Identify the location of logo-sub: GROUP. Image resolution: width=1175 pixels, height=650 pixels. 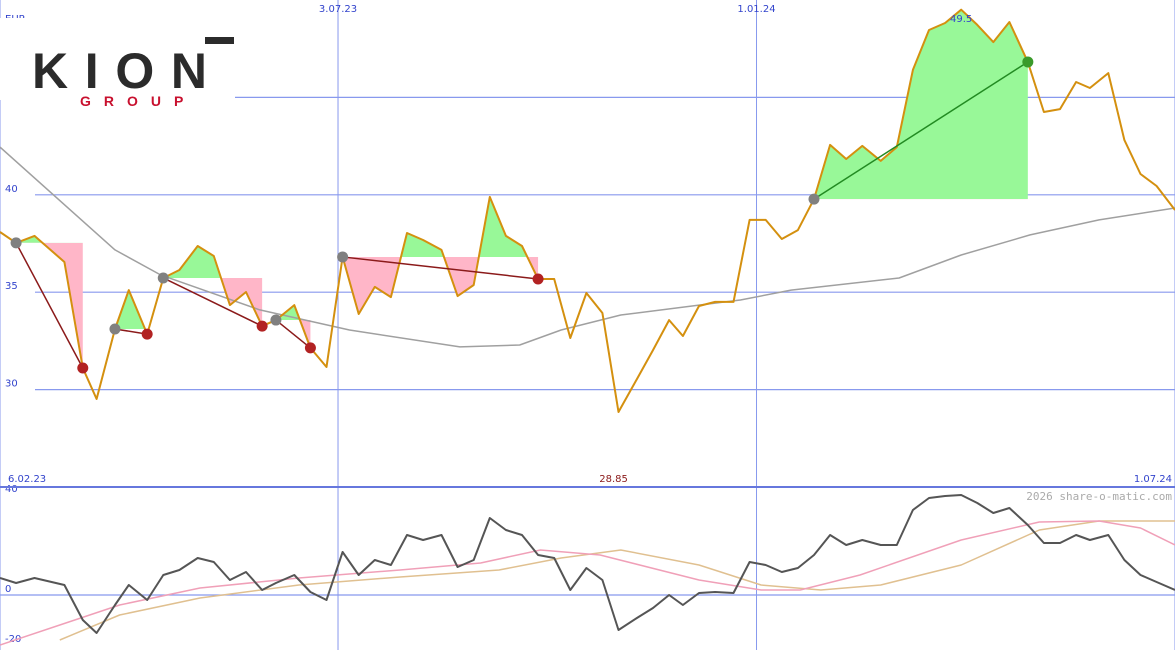
(138, 101).